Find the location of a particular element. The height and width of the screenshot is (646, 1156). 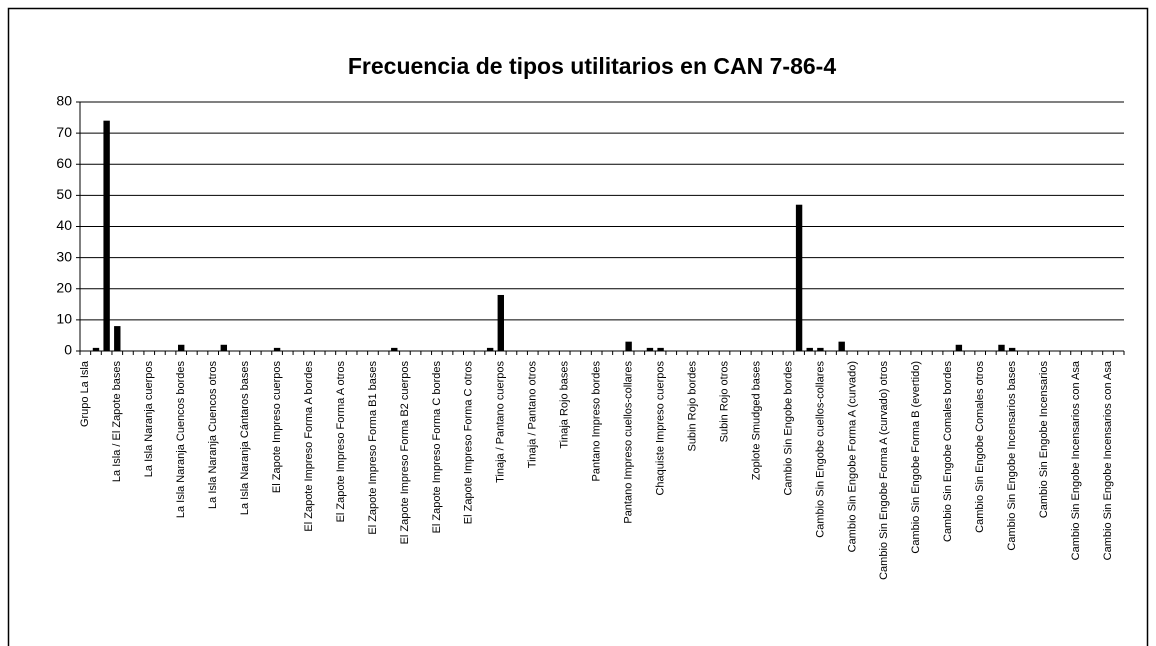

x-tick-label: Chaquiste Impreso cuerpos is located at coordinates (660, 428).